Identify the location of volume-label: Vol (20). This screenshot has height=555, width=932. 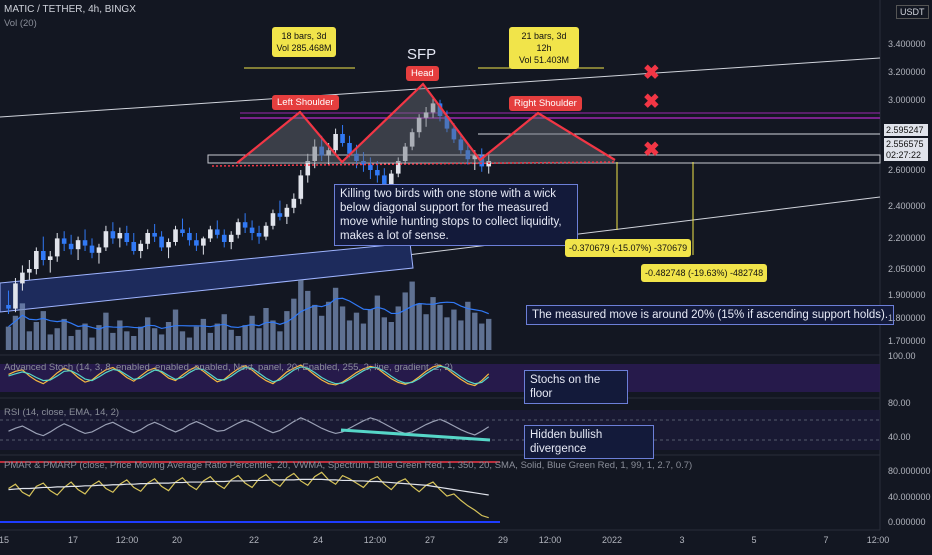
(20, 23).